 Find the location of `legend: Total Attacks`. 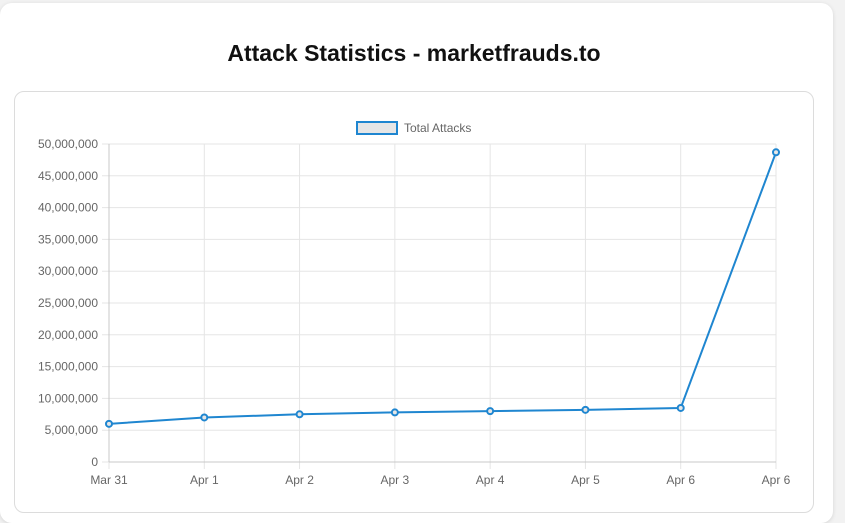

legend: Total Attacks is located at coordinates (413, 128).